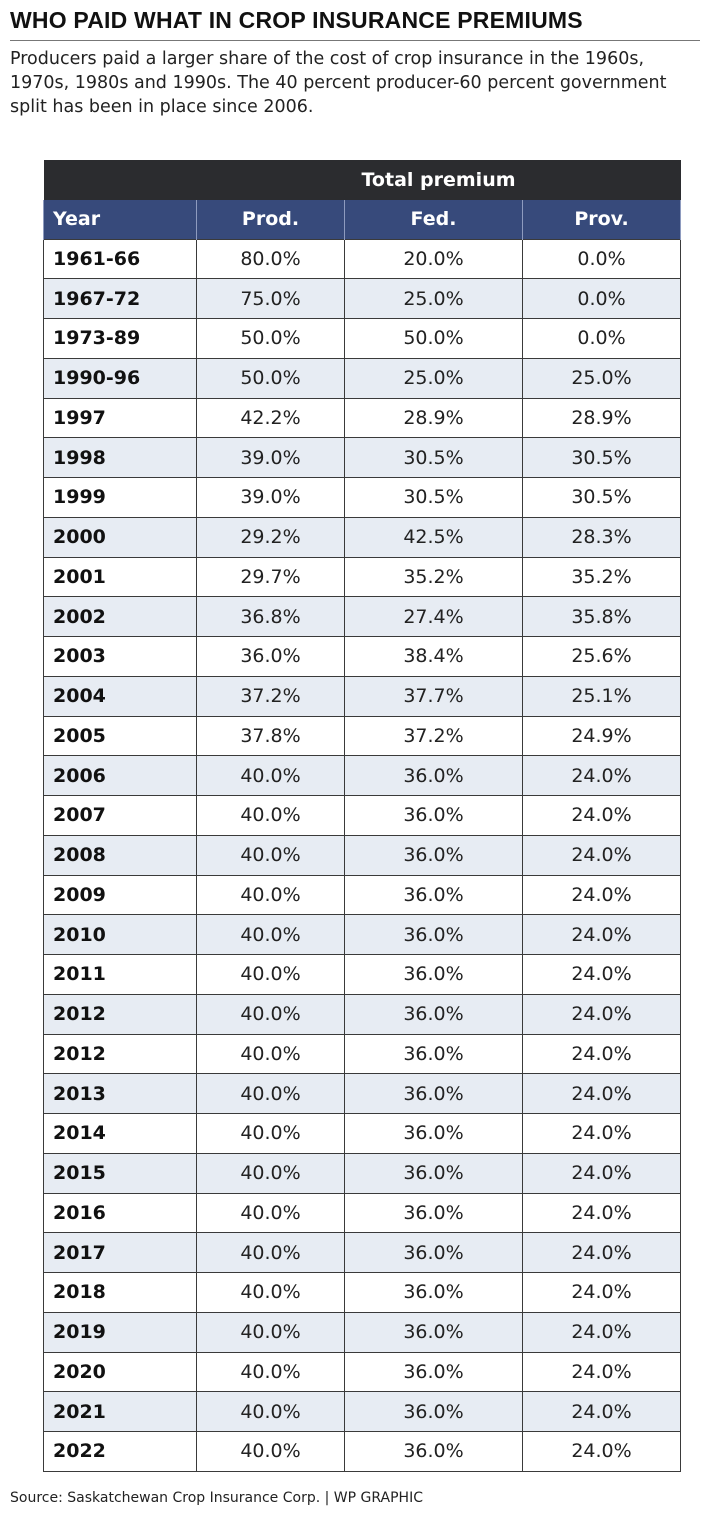  What do you see at coordinates (438, 180) in the screenshot?
I see `total-premium-header: Total premium` at bounding box center [438, 180].